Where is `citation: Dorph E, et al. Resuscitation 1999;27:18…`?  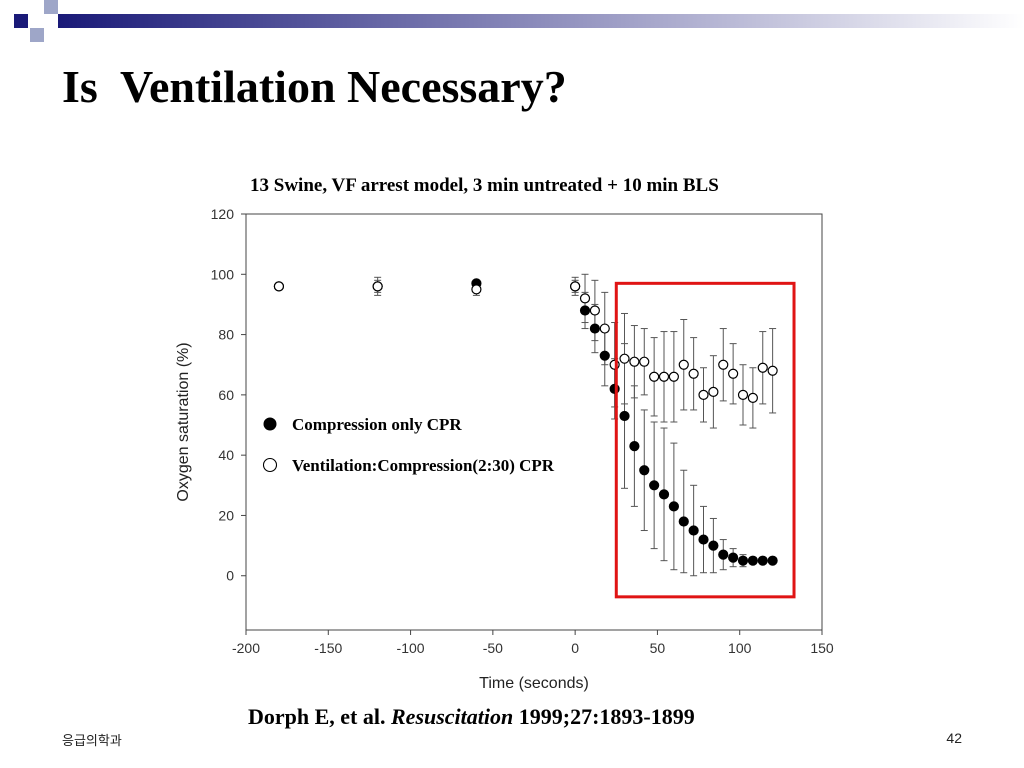 citation: Dorph E, et al. Resuscitation 1999;27:18… is located at coordinates (471, 717).